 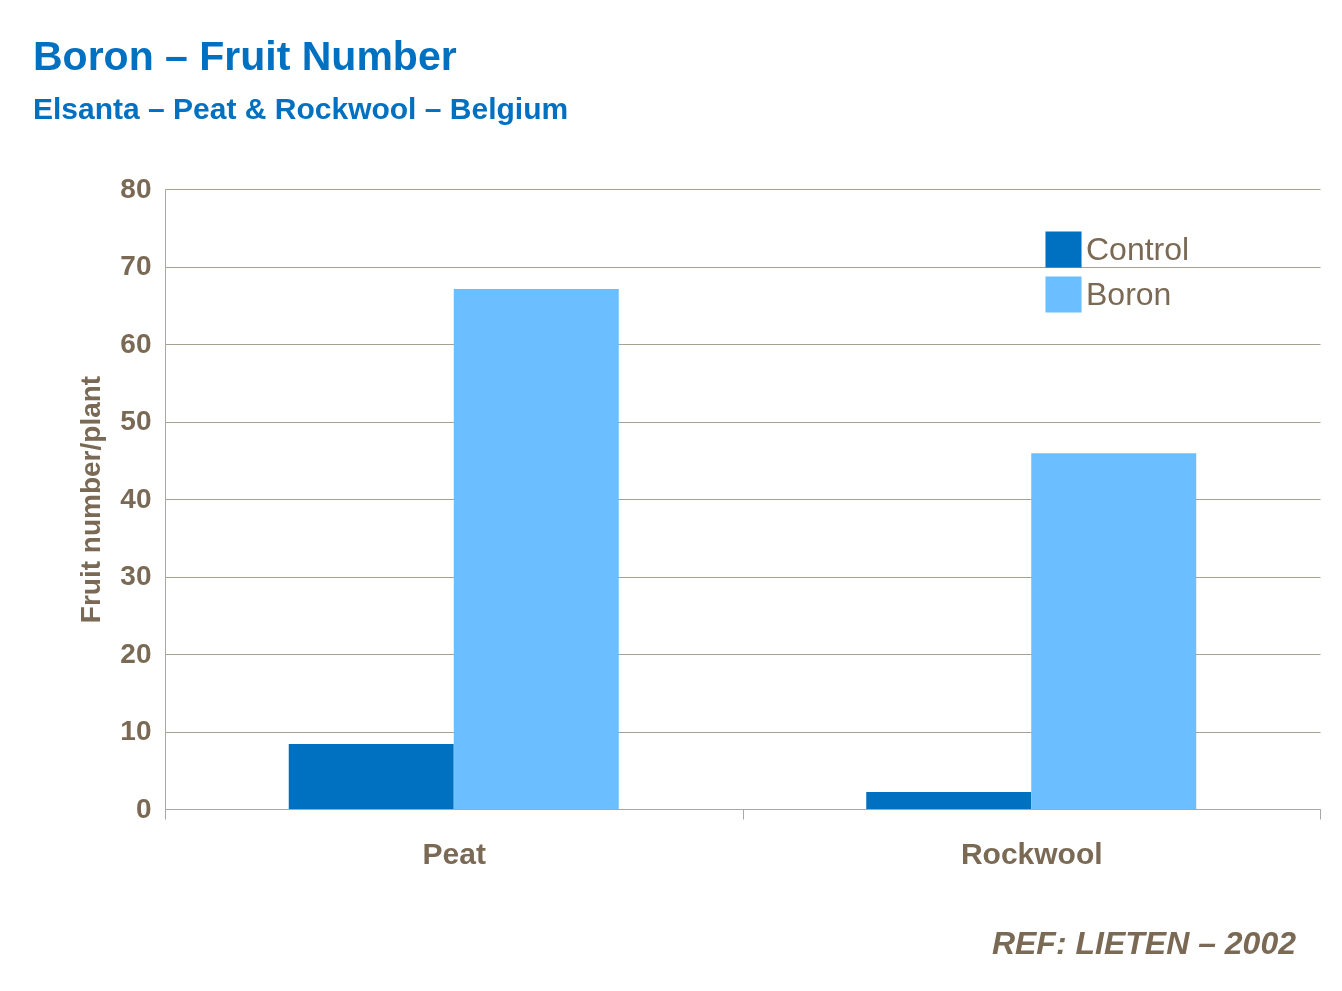 I want to click on chart-title: Boron – Fruit Number, so click(x=245, y=56).